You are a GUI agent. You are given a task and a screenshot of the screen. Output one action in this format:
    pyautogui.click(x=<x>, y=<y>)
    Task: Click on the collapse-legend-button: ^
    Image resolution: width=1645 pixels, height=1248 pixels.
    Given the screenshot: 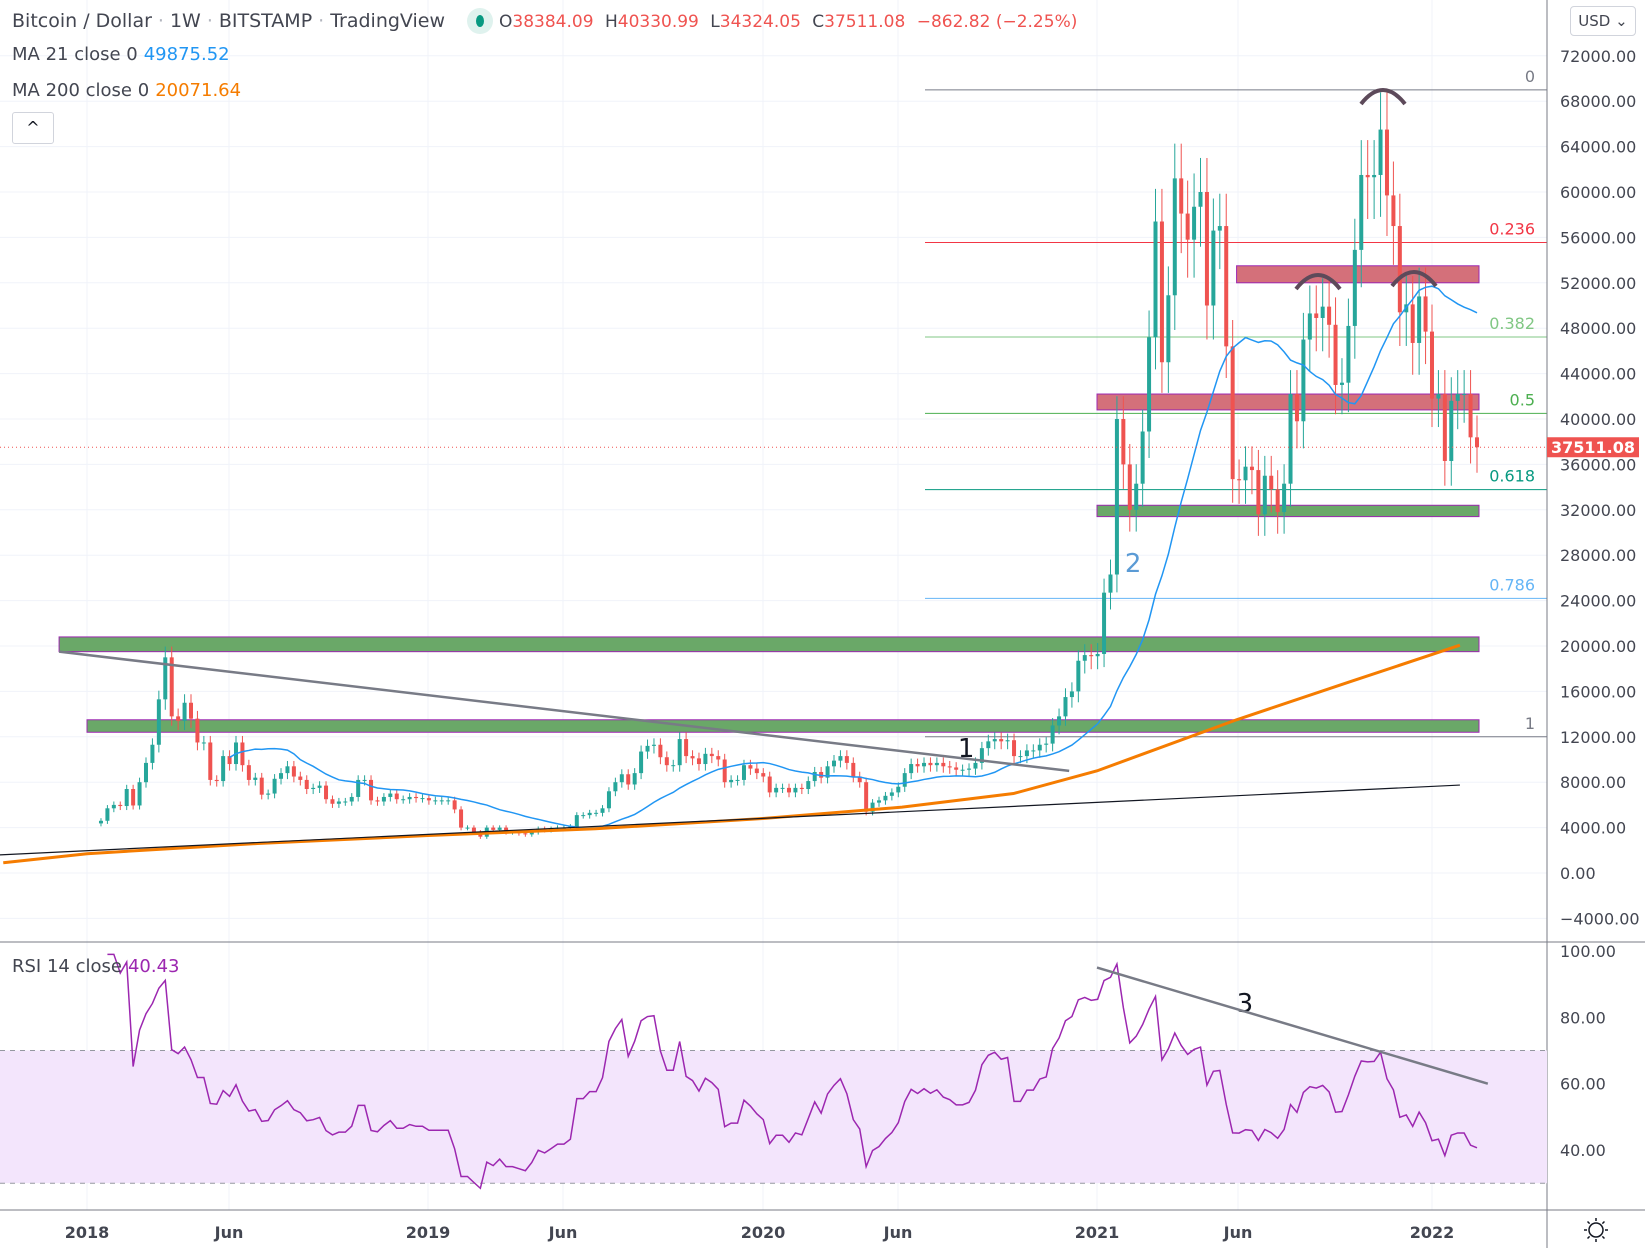 What is the action you would take?
    pyautogui.click(x=33, y=128)
    